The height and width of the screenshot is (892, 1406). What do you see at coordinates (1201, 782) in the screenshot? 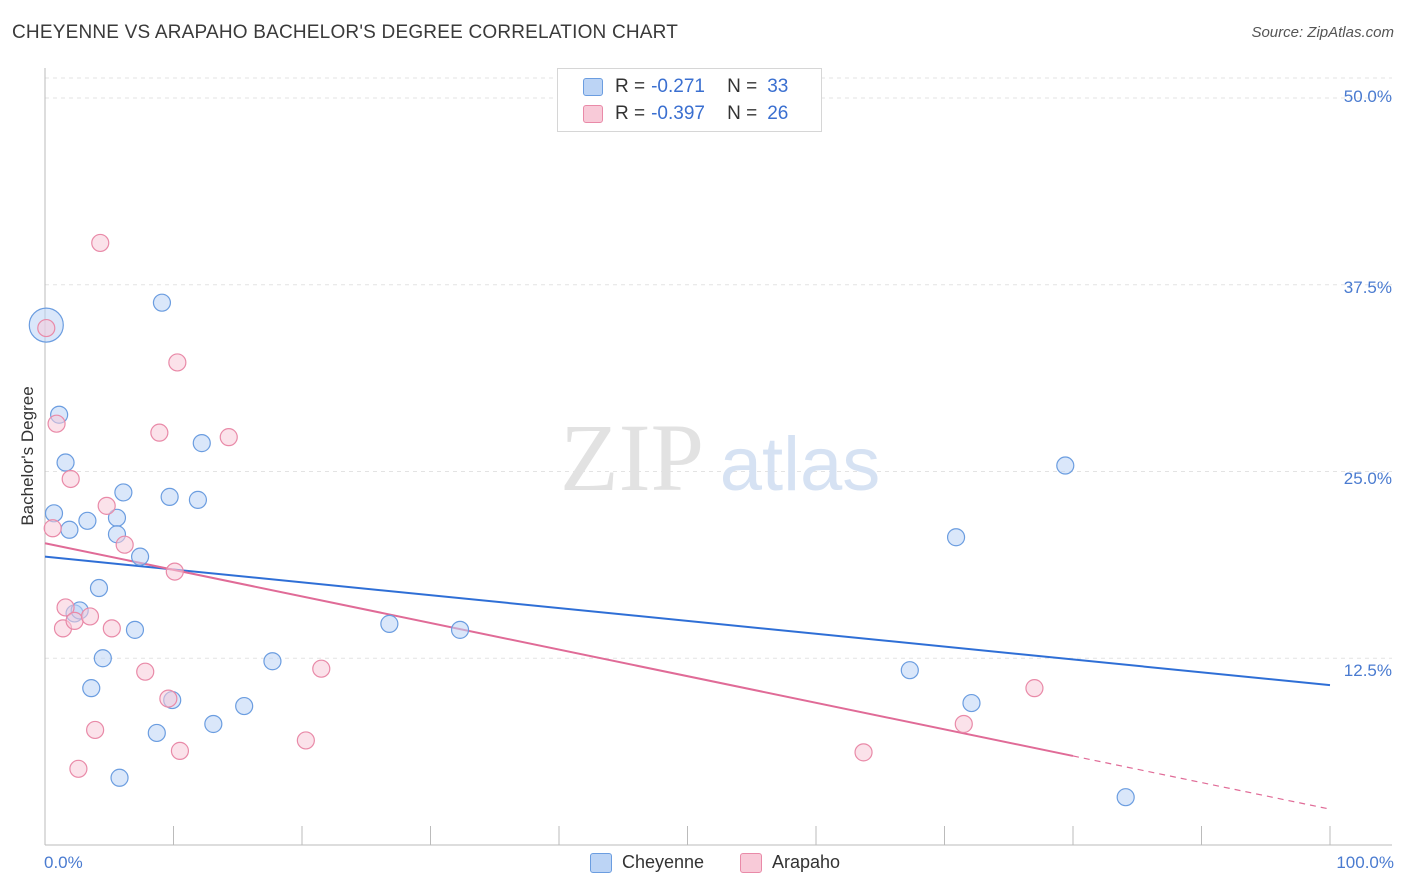
I see `trend-line-dashed-arapaho` at bounding box center [1201, 782].